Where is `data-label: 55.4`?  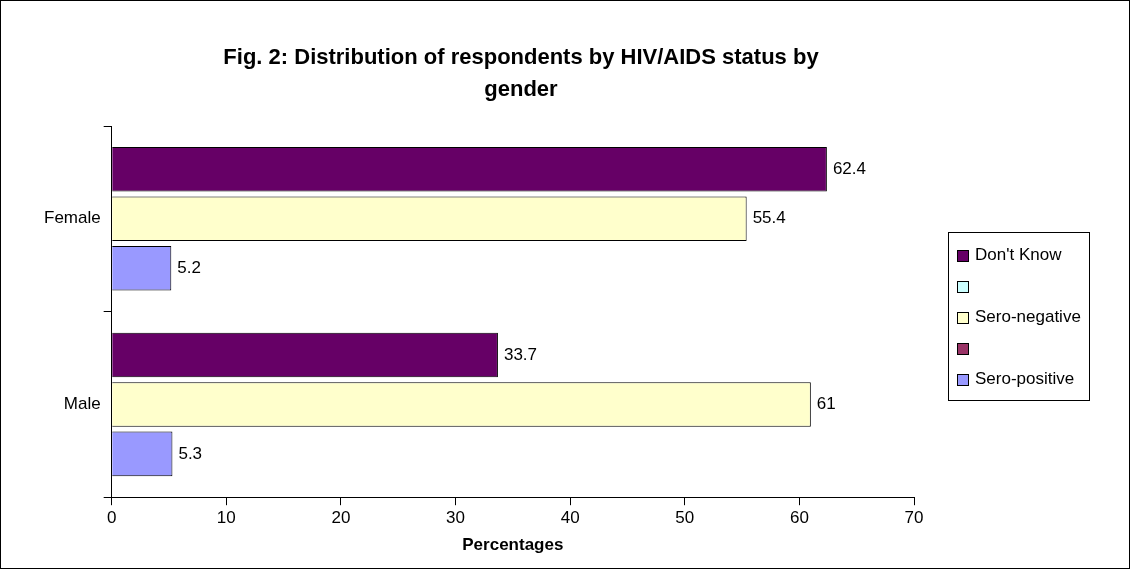 data-label: 55.4 is located at coordinates (769, 218).